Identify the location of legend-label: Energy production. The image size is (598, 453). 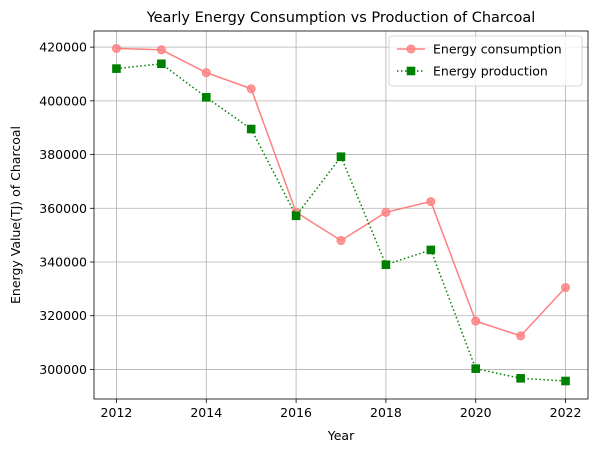
(490, 71).